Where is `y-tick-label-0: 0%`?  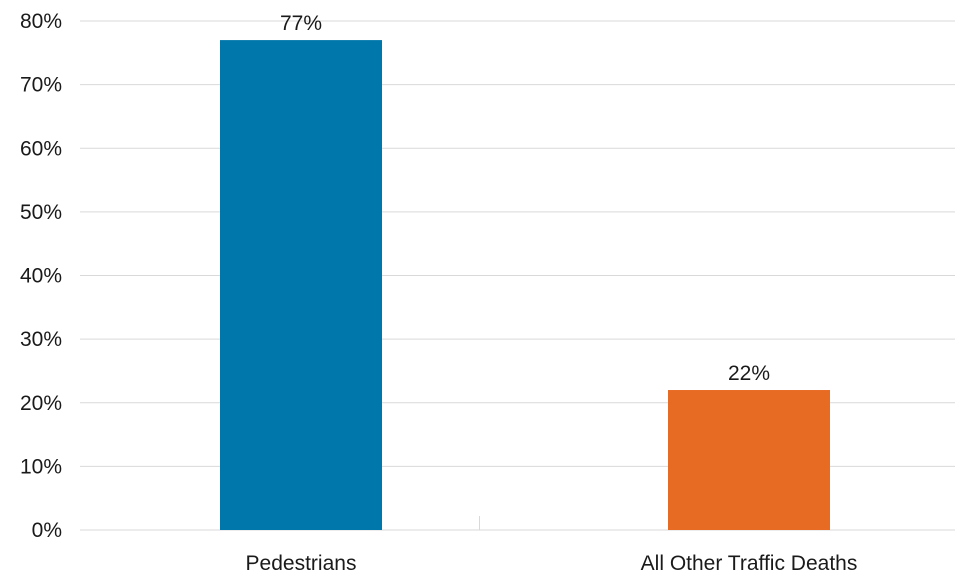
y-tick-label-0: 0% is located at coordinates (47, 530).